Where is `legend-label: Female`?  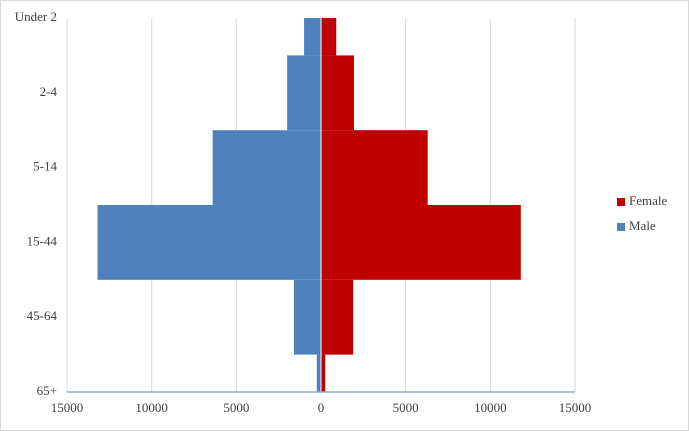 legend-label: Female is located at coordinates (648, 200).